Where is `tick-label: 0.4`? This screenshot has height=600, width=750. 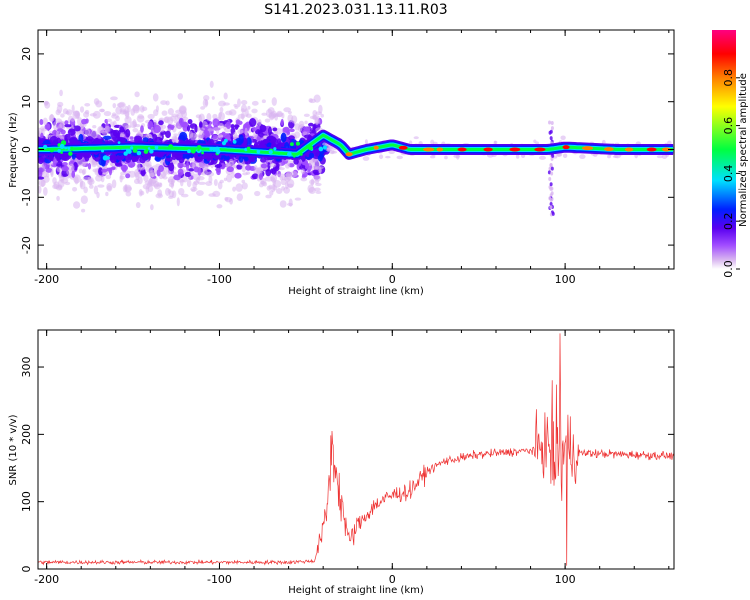 tick-label: 0.4 is located at coordinates (728, 174).